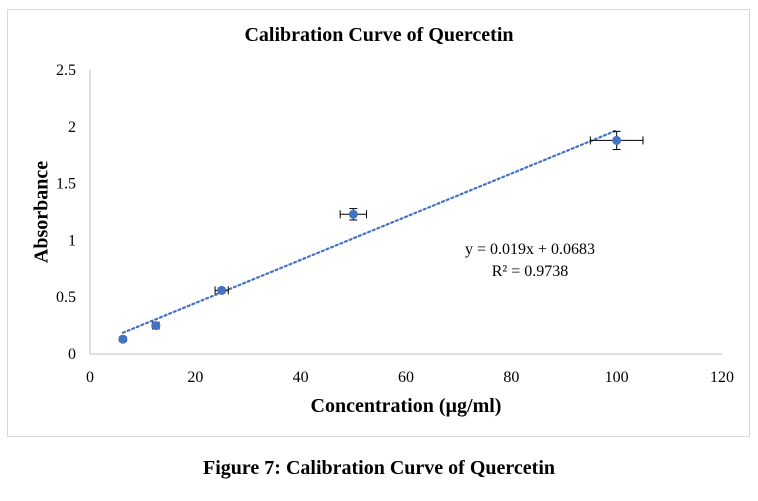  Describe the element at coordinates (617, 377) in the screenshot. I see `x-tick-label: 100` at that location.